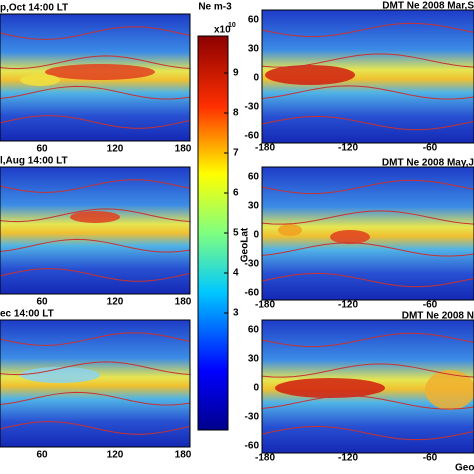 Image resolution: width=474 pixels, height=474 pixels. I want to click on colorbar, so click(213, 233).